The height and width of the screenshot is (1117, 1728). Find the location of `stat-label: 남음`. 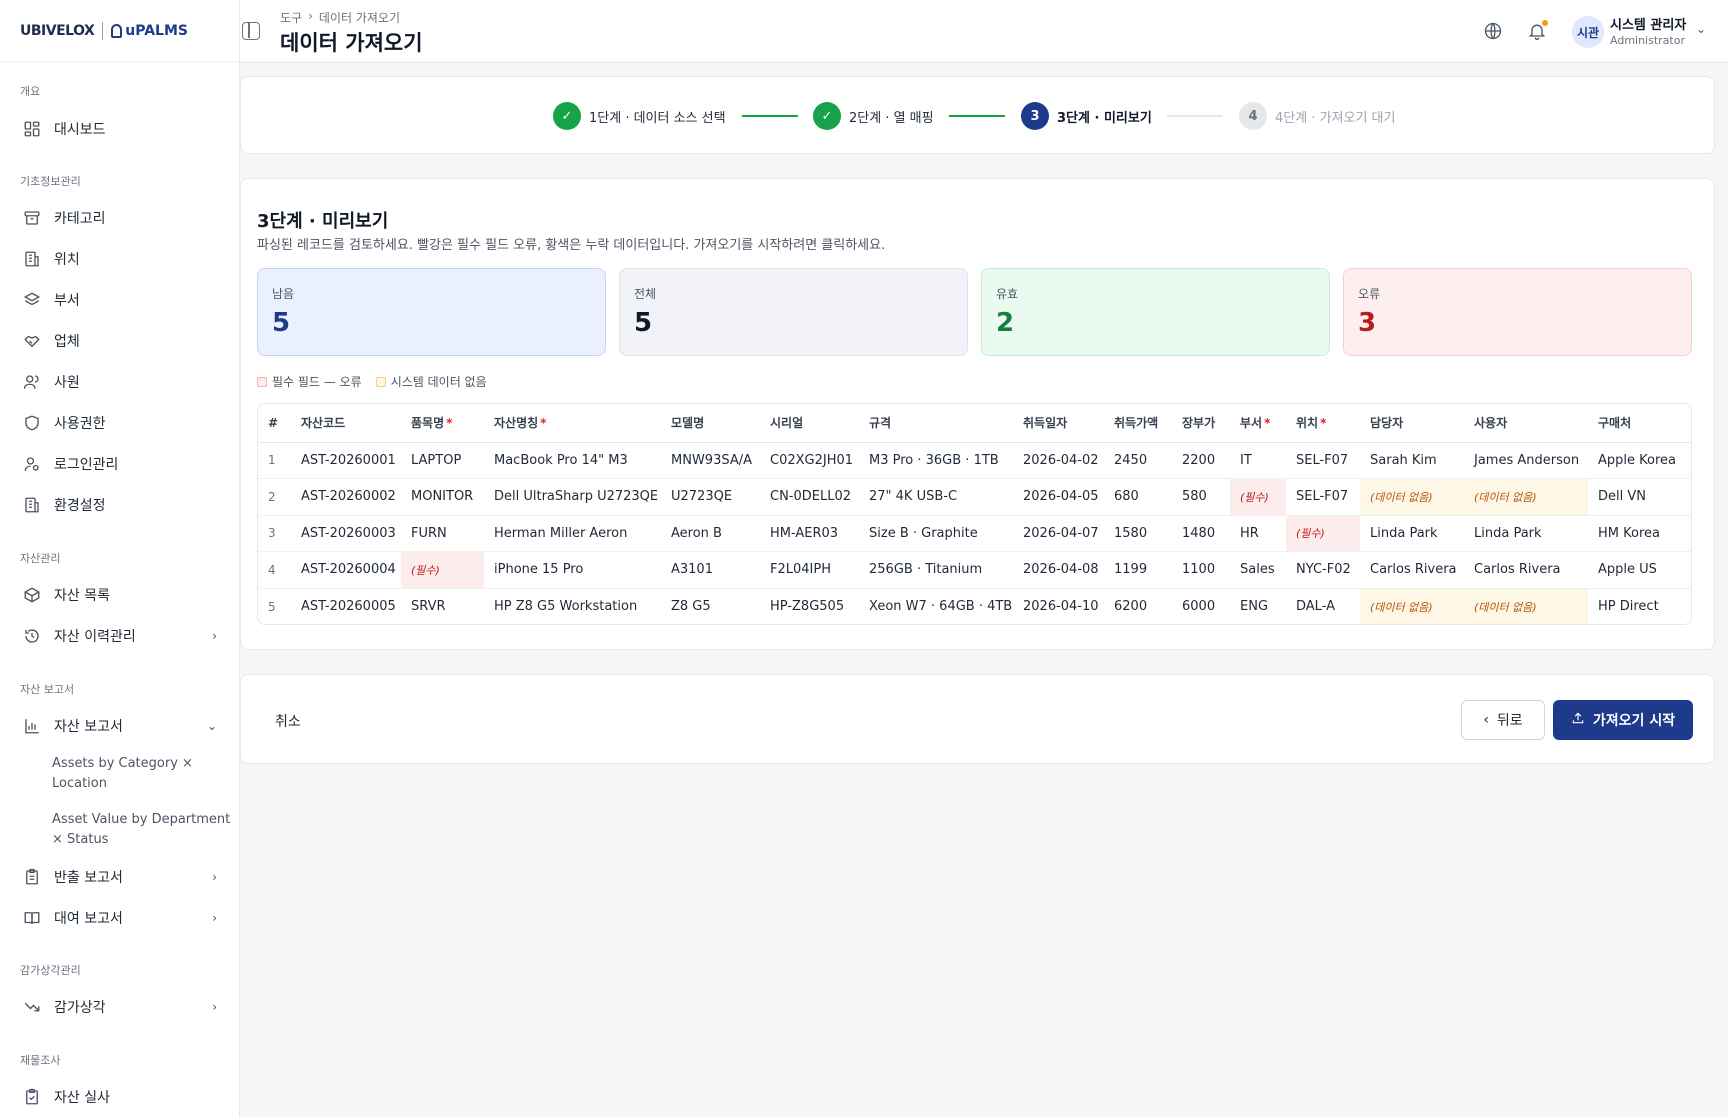

stat-label: 남음 is located at coordinates (283, 294).